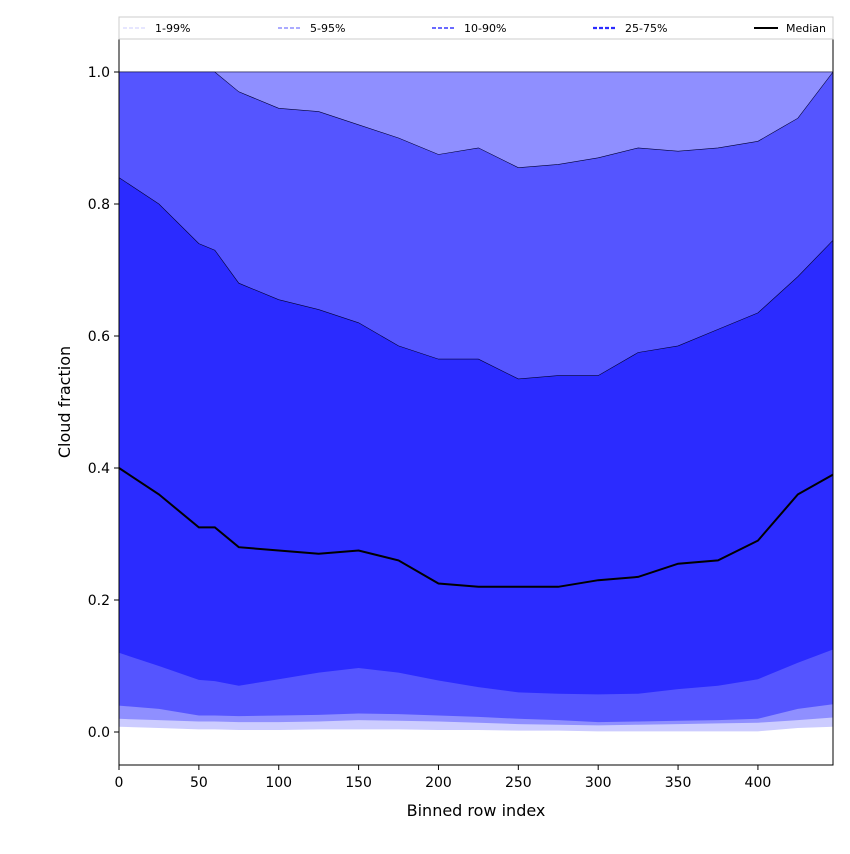 This screenshot has width=850, height=854. Describe the element at coordinates (99, 733) in the screenshot. I see `y-tick-label: 0.0` at that location.